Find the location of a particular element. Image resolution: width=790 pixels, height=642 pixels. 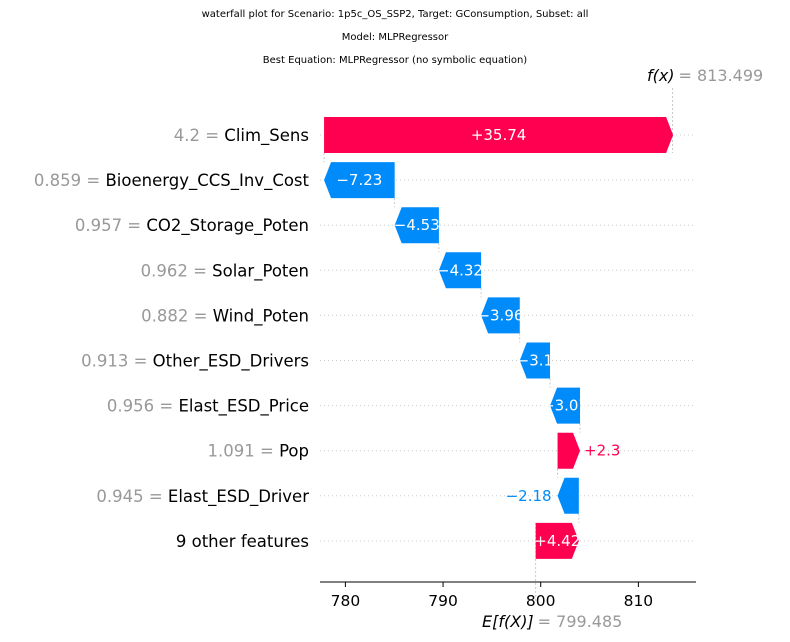

base-value-text: = 799.485 is located at coordinates (580, 621).